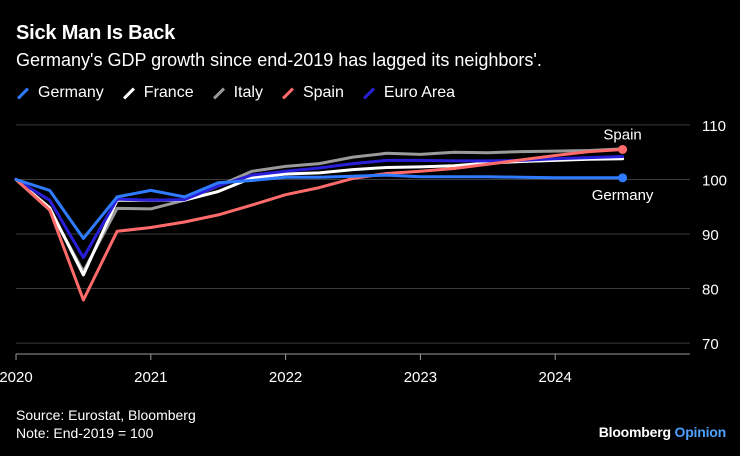  I want to click on legend-label-france: France, so click(168, 92).